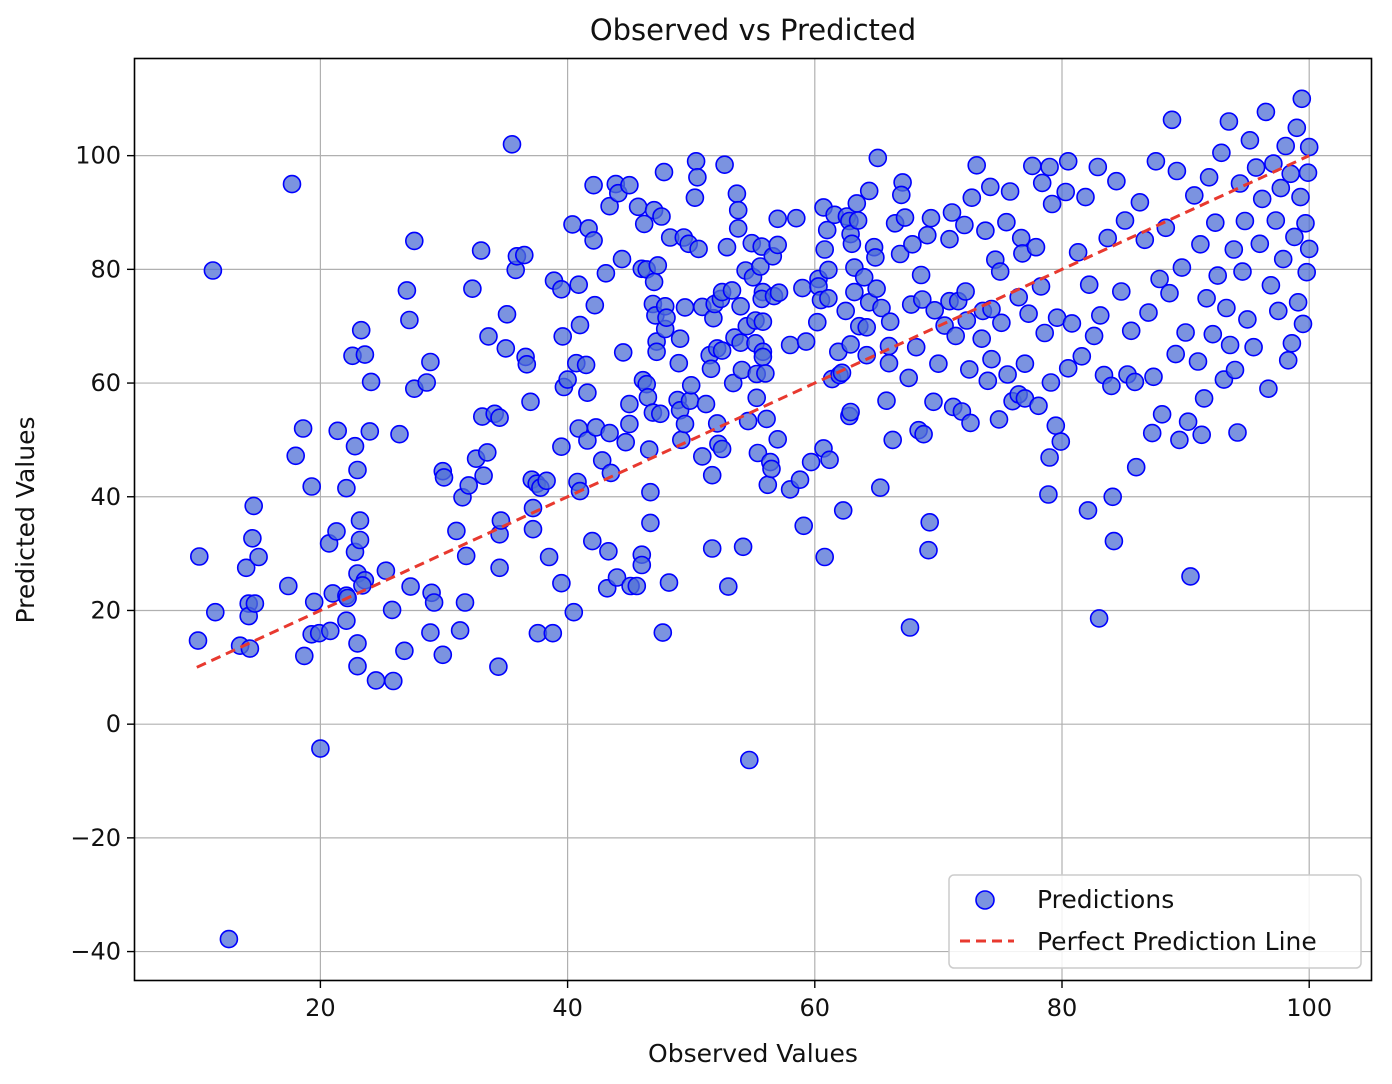 The width and height of the screenshot is (1392, 1084). What do you see at coordinates (1309, 1008) in the screenshot?
I see `x-tick-label: 100` at bounding box center [1309, 1008].